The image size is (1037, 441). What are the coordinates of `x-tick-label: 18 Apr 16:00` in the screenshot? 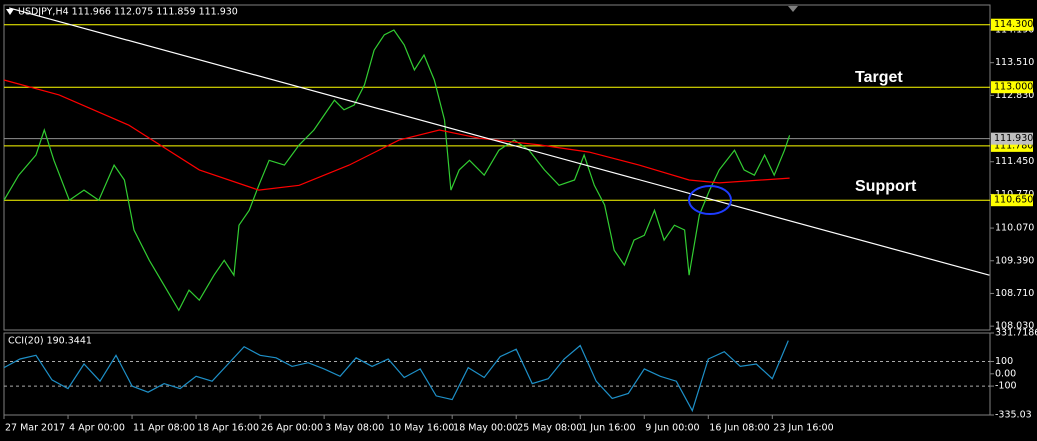 It's located at (228, 428).